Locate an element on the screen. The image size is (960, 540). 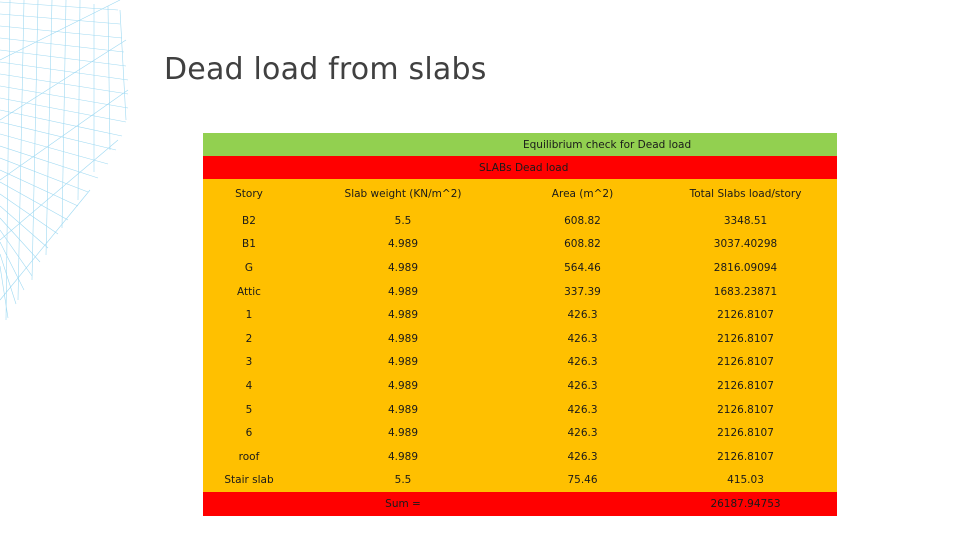
sum-label: Sum = is located at coordinates (403, 504).